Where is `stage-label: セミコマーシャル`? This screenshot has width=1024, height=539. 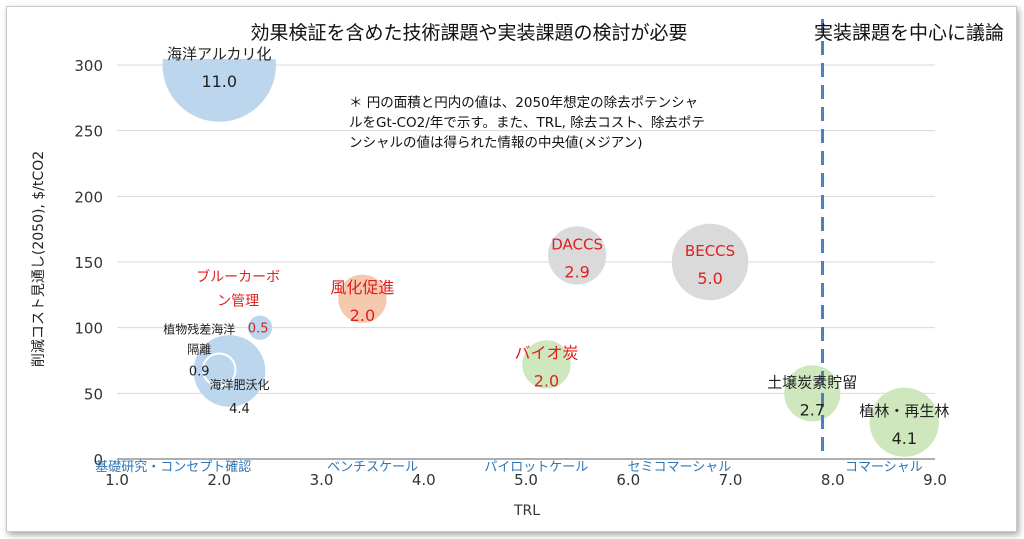 stage-label: セミコマーシャル is located at coordinates (680, 467).